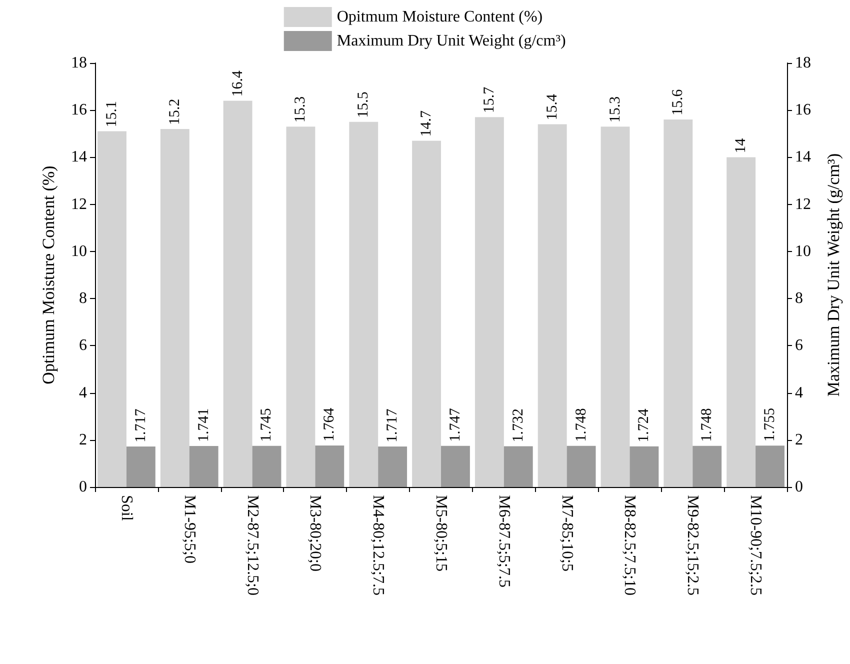 The image size is (850, 664). Describe the element at coordinates (83, 487) in the screenshot. I see `y-tick-label: 0` at that location.